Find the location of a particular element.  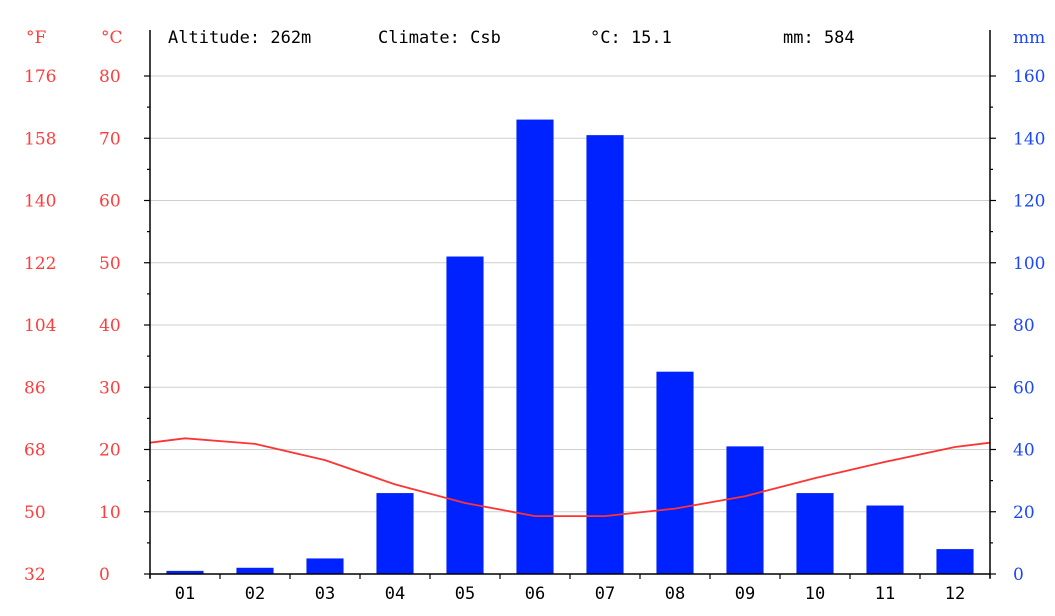

month-tick-label: 03 is located at coordinates (325, 594).